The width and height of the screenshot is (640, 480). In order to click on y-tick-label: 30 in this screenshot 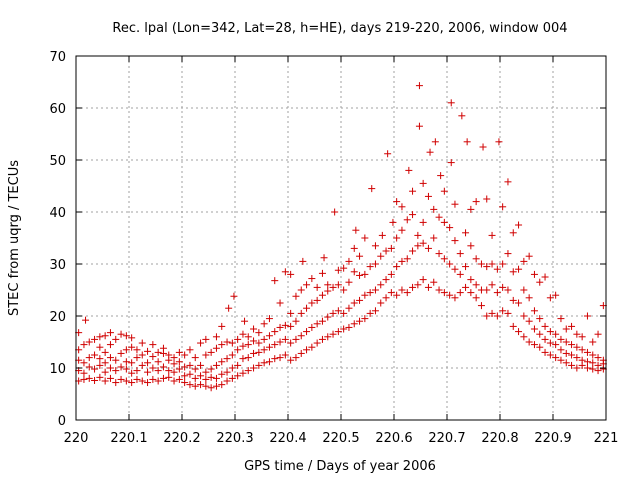, I will do `click(57, 265)`.